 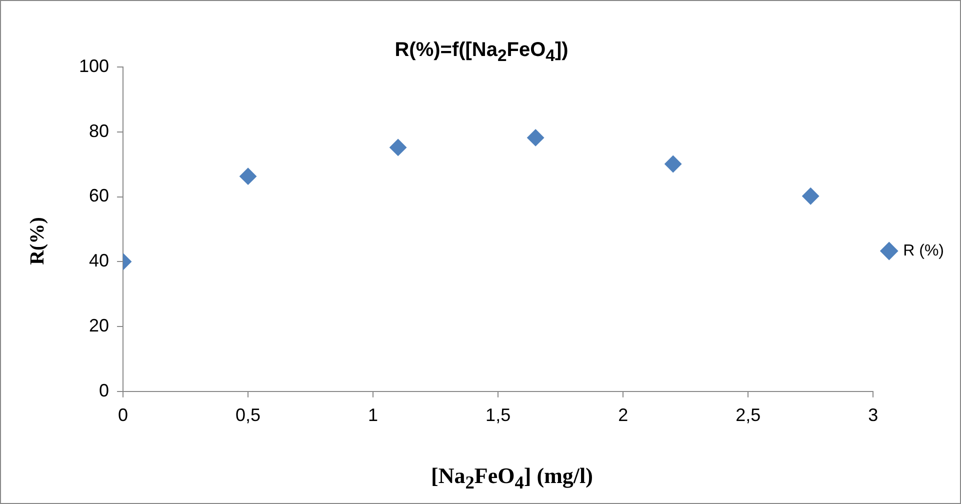 I want to click on chart-title: R(%)=f([Na$_{2}$FeO$_{4}$]), so click(x=481, y=52).